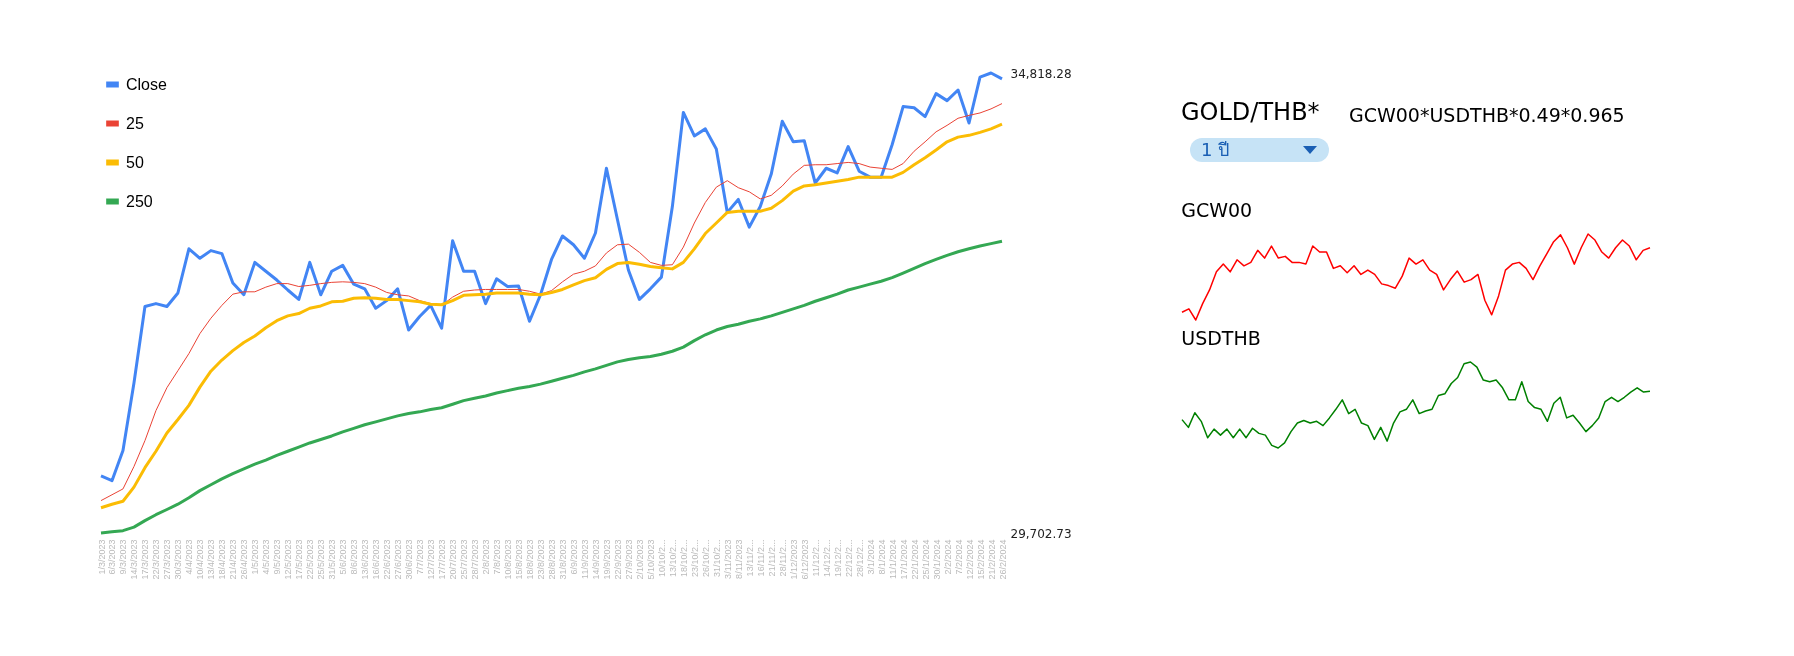 This screenshot has height=656, width=1794. What do you see at coordinates (1487, 115) in the screenshot?
I see `text: GCW00*USDTHB*0.49*0.965` at bounding box center [1487, 115].